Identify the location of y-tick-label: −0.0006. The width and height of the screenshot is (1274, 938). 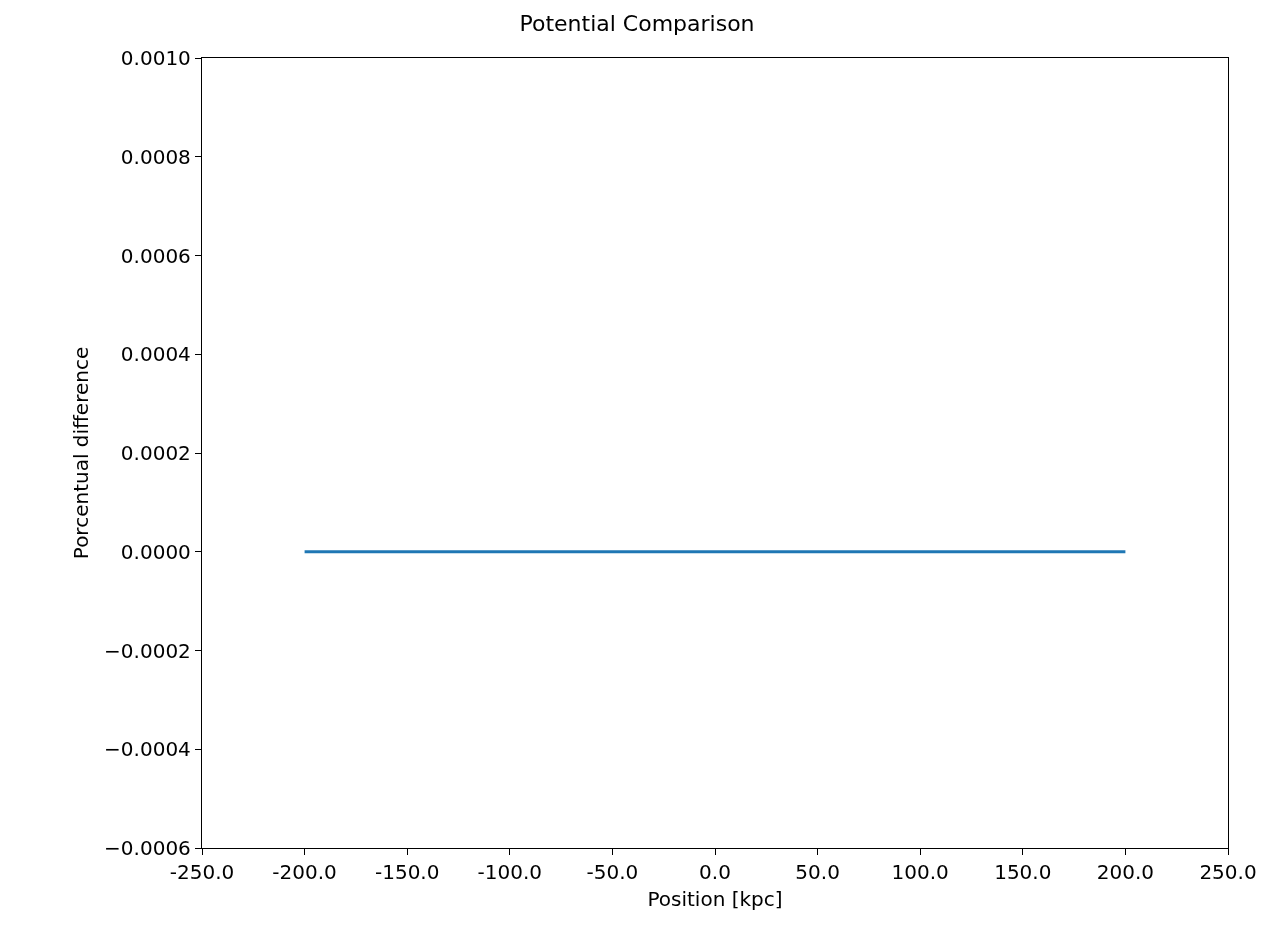
(147, 848).